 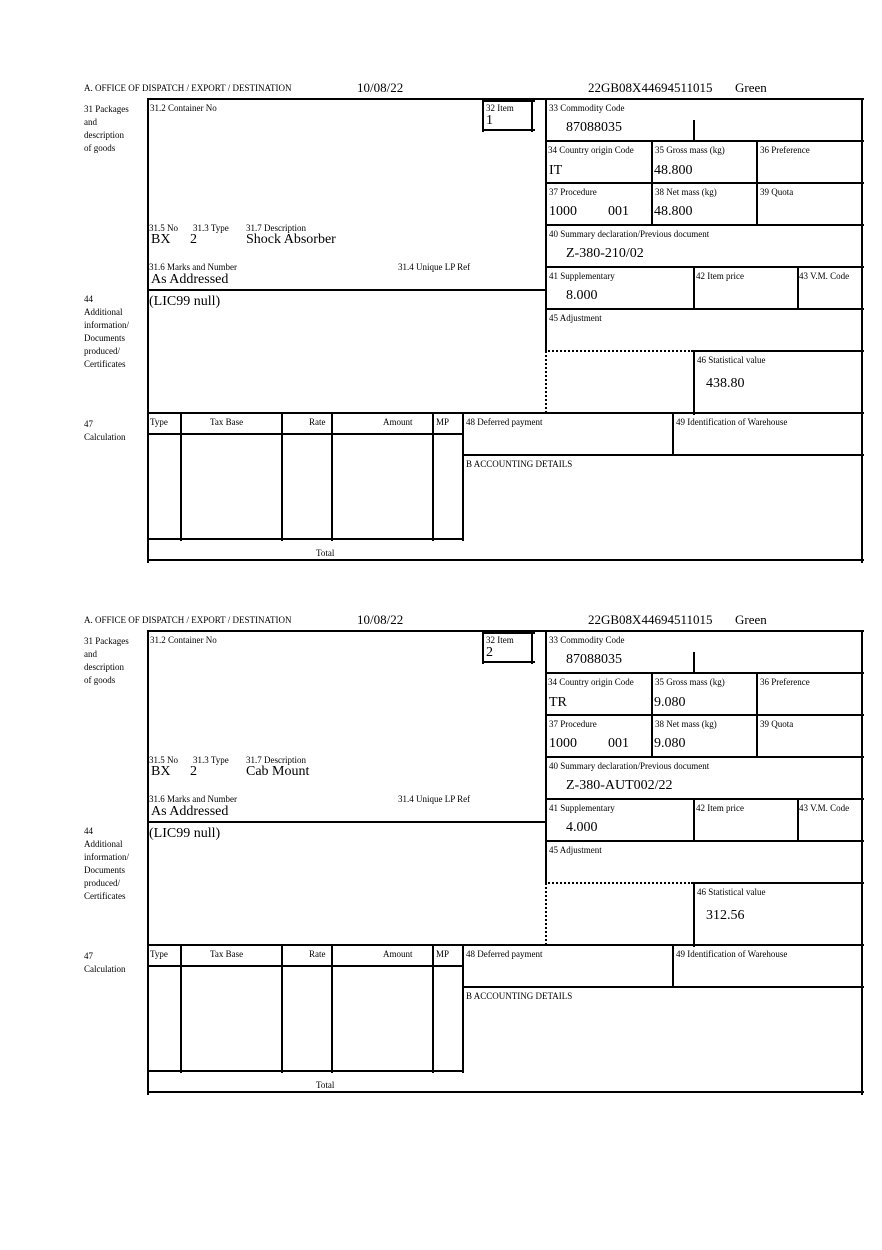 What do you see at coordinates (398, 954) in the screenshot?
I see `calc-column-header: Amount` at bounding box center [398, 954].